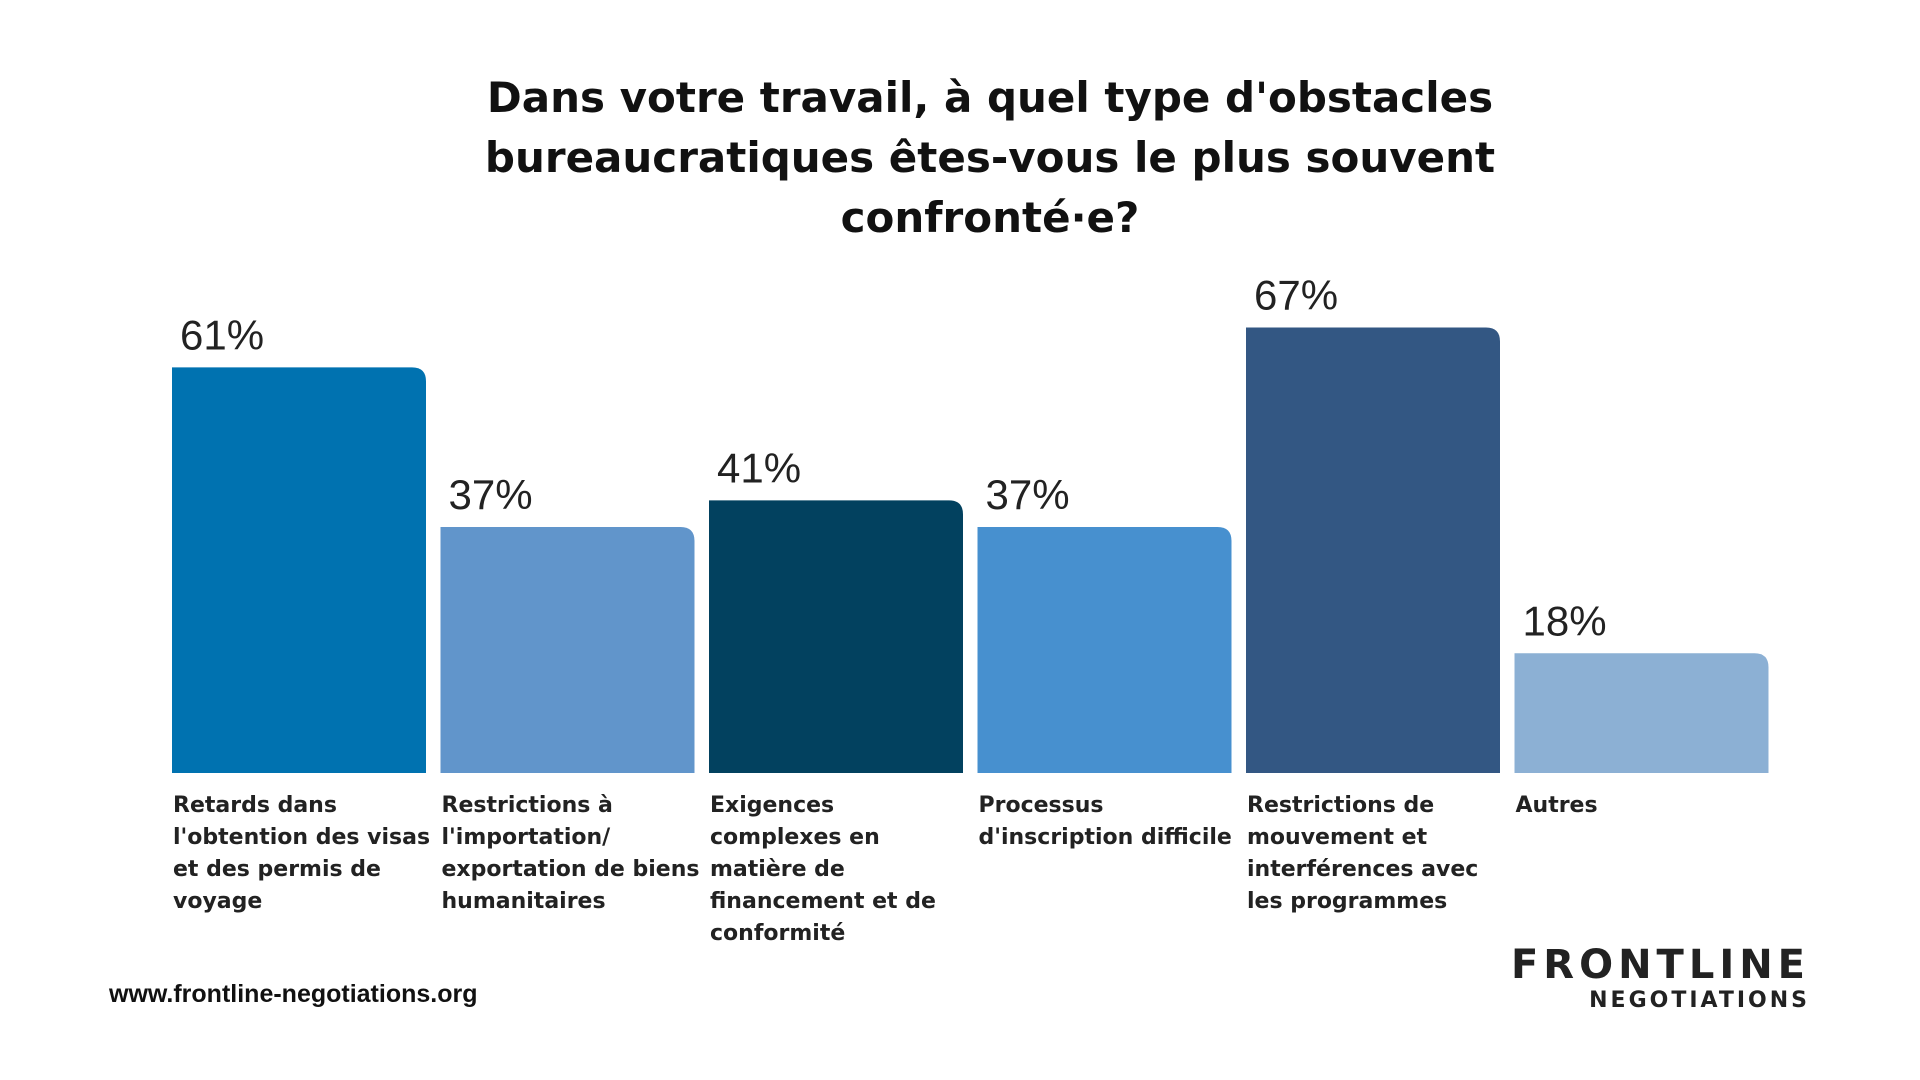  Describe the element at coordinates (1699, 1000) in the screenshot. I see `logo-bottom: NEGOTIATIONS` at that location.